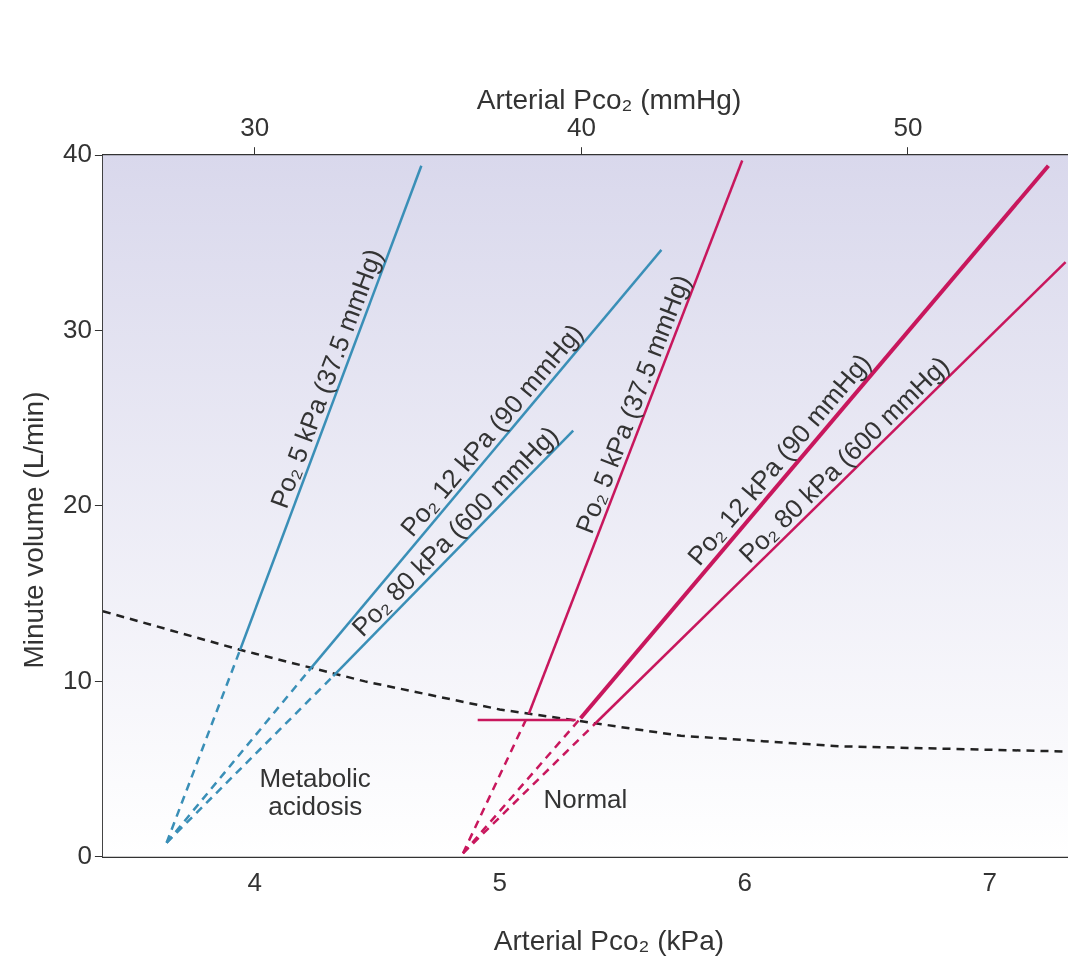 This screenshot has height=972, width=1068. What do you see at coordinates (255, 126) in the screenshot?
I see `x2-tick-label: 30` at bounding box center [255, 126].